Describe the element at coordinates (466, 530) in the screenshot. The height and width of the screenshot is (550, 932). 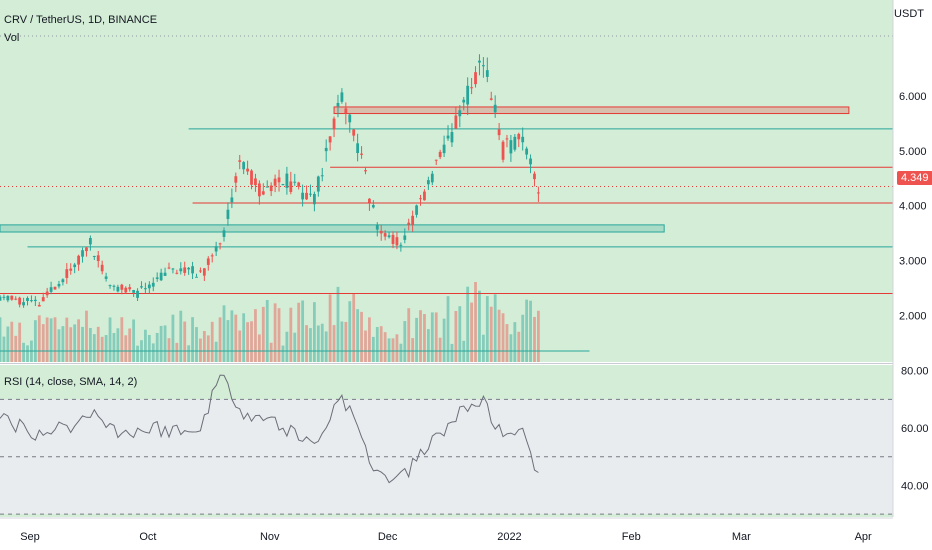
I see `time-axis: Sep Oct Nov Dec 2022 Feb Mar Apr` at that location.